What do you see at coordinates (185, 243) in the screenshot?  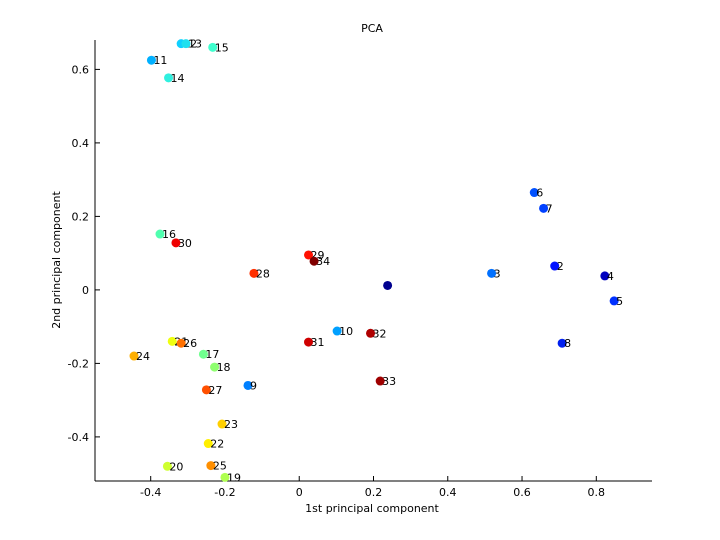 I see `point-label: 30` at bounding box center [185, 243].